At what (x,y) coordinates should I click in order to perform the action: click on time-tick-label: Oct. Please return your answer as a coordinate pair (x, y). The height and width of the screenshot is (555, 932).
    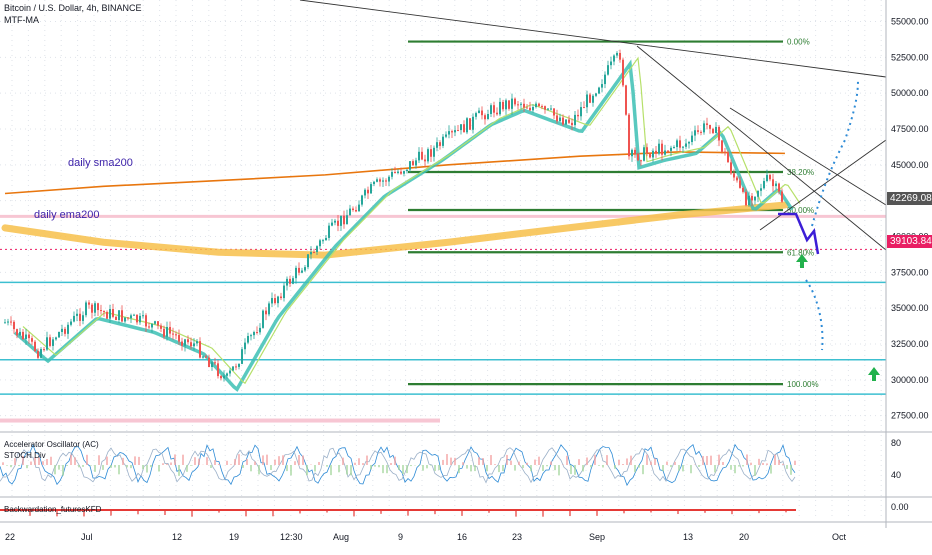
    Looking at the image, I should click on (839, 537).